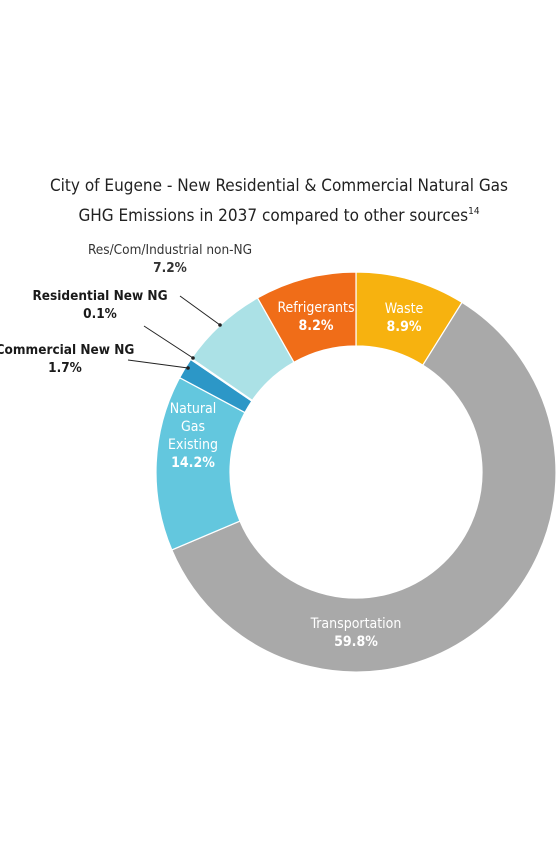  I want to click on slice-label-transportation: Transportation, so click(356, 624).